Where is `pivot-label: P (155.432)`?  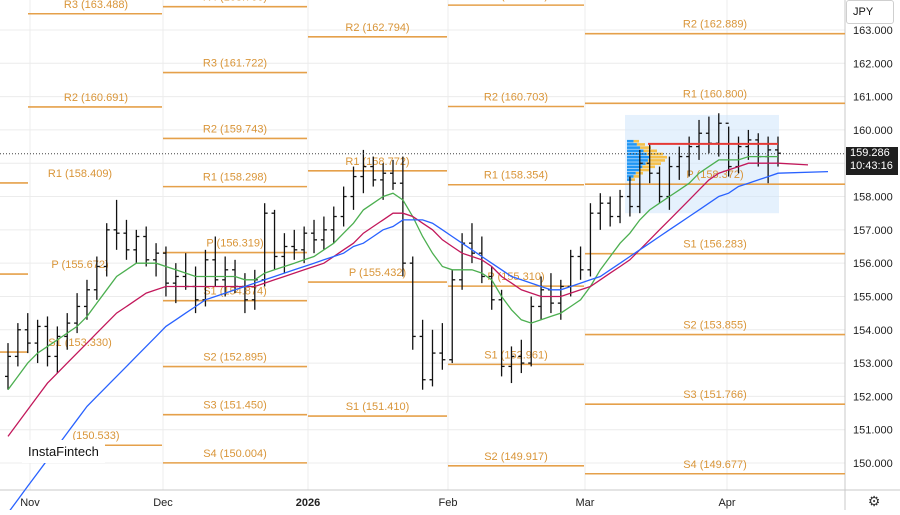 pivot-label: P (155.432) is located at coordinates (377, 273).